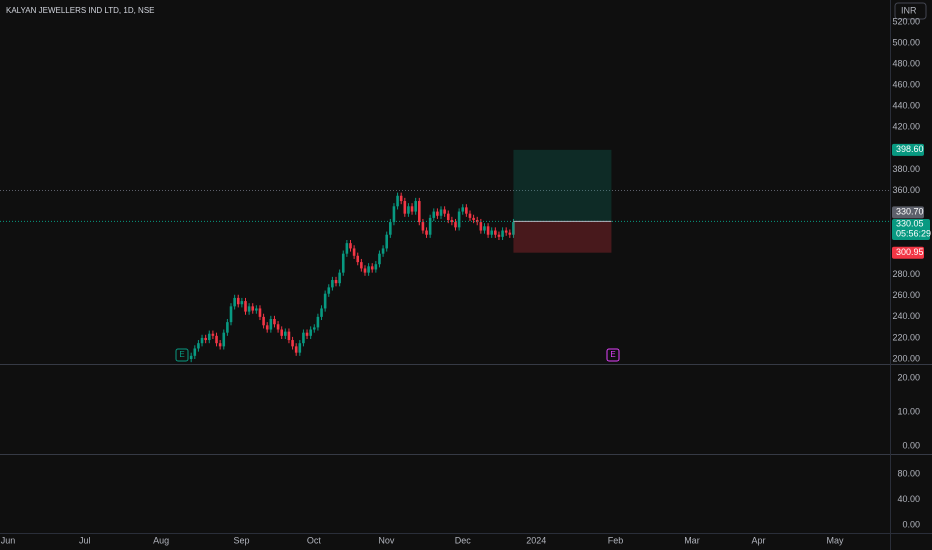 Image resolution: width=932 pixels, height=550 pixels. I want to click on y-tick-label: 460.00, so click(906, 85).